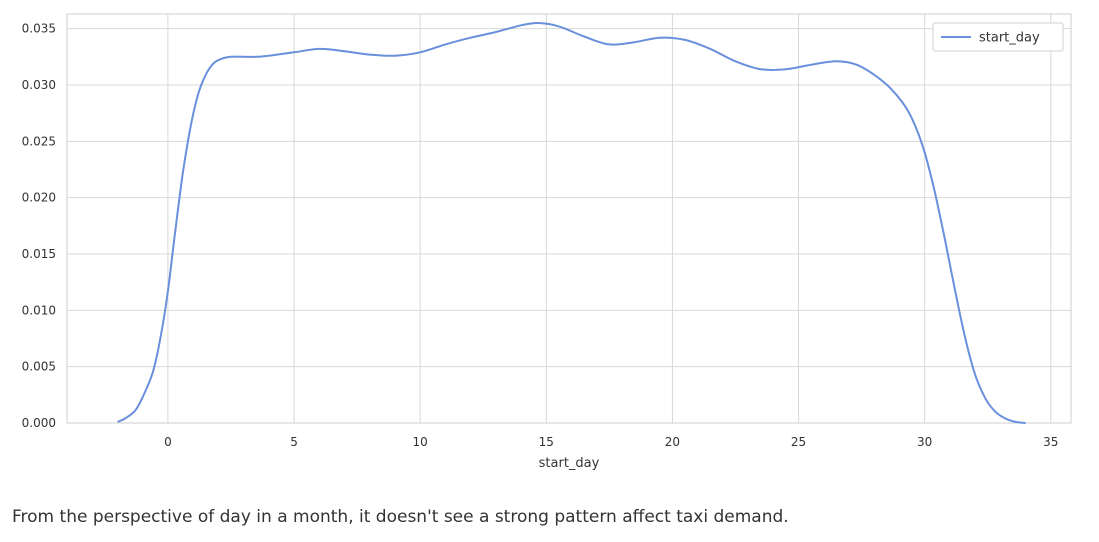  I want to click on x-tick-label: 35, so click(1050, 442).